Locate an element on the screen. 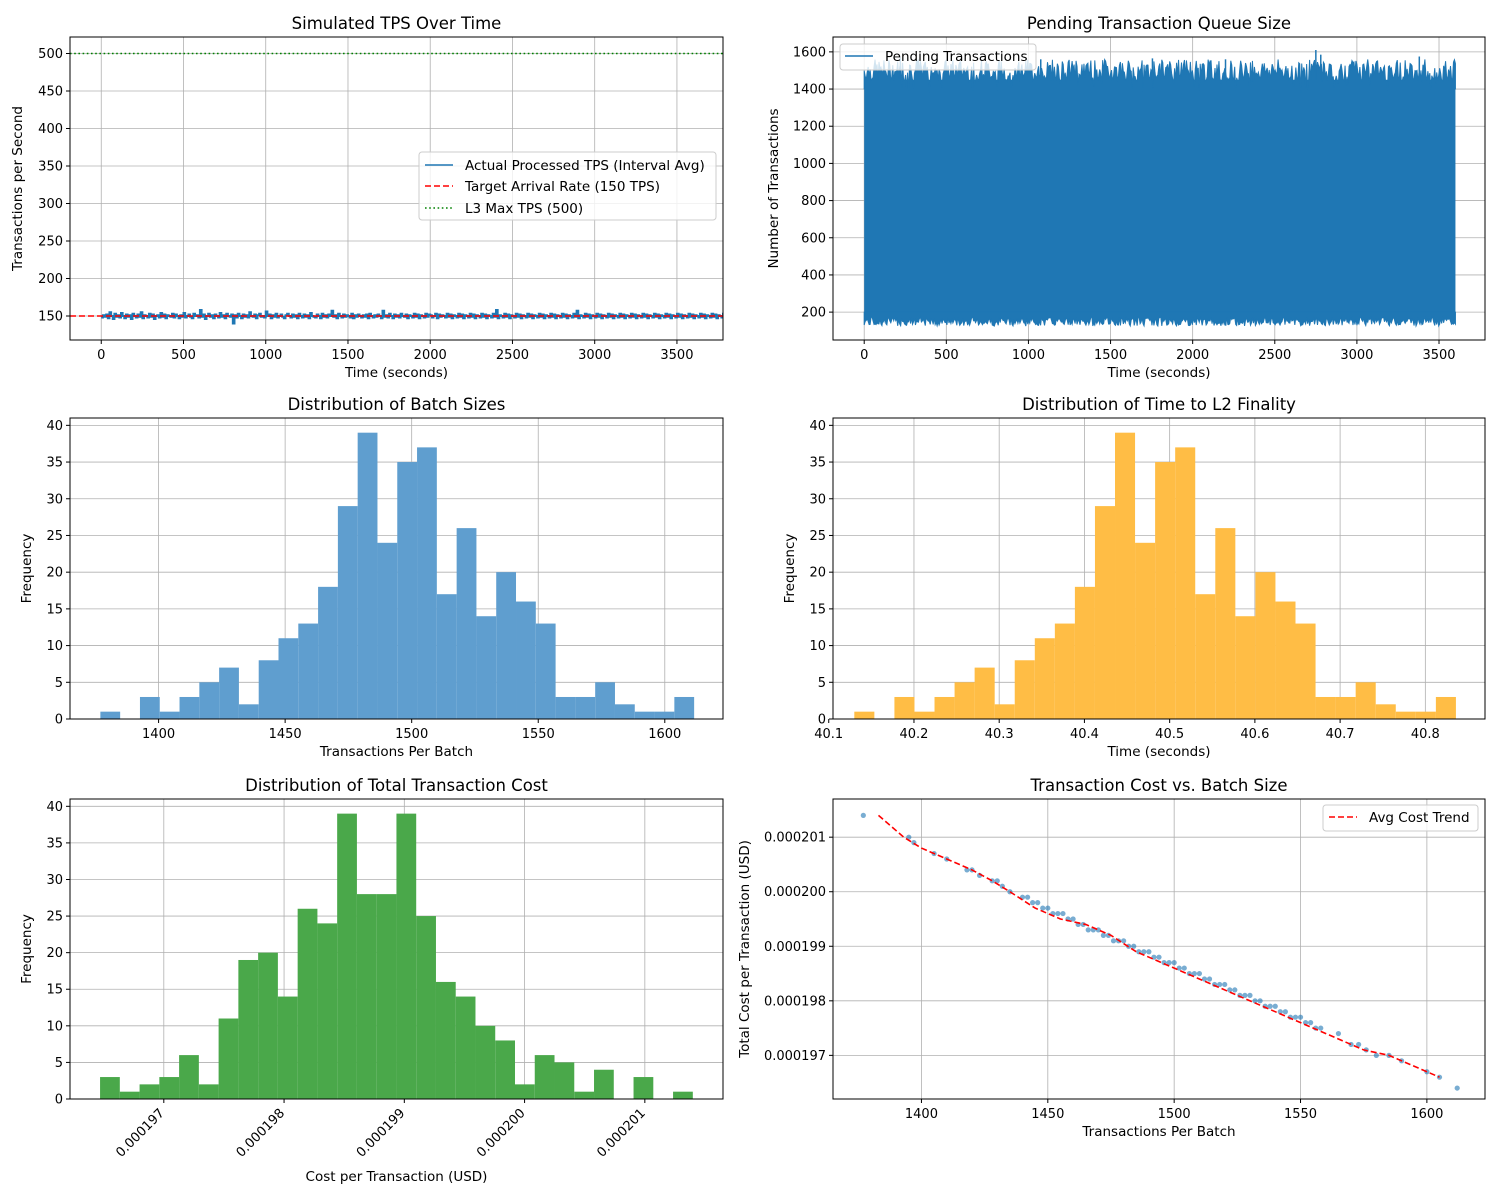 Image resolution: width=1500 pixels, height=1200 pixels. y-tick-label: 40 is located at coordinates (54, 426).